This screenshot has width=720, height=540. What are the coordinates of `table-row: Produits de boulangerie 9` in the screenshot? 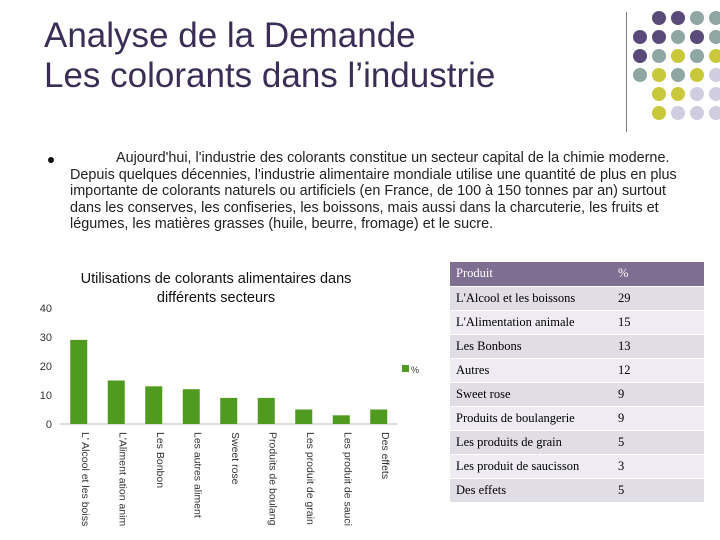 It's located at (577, 418).